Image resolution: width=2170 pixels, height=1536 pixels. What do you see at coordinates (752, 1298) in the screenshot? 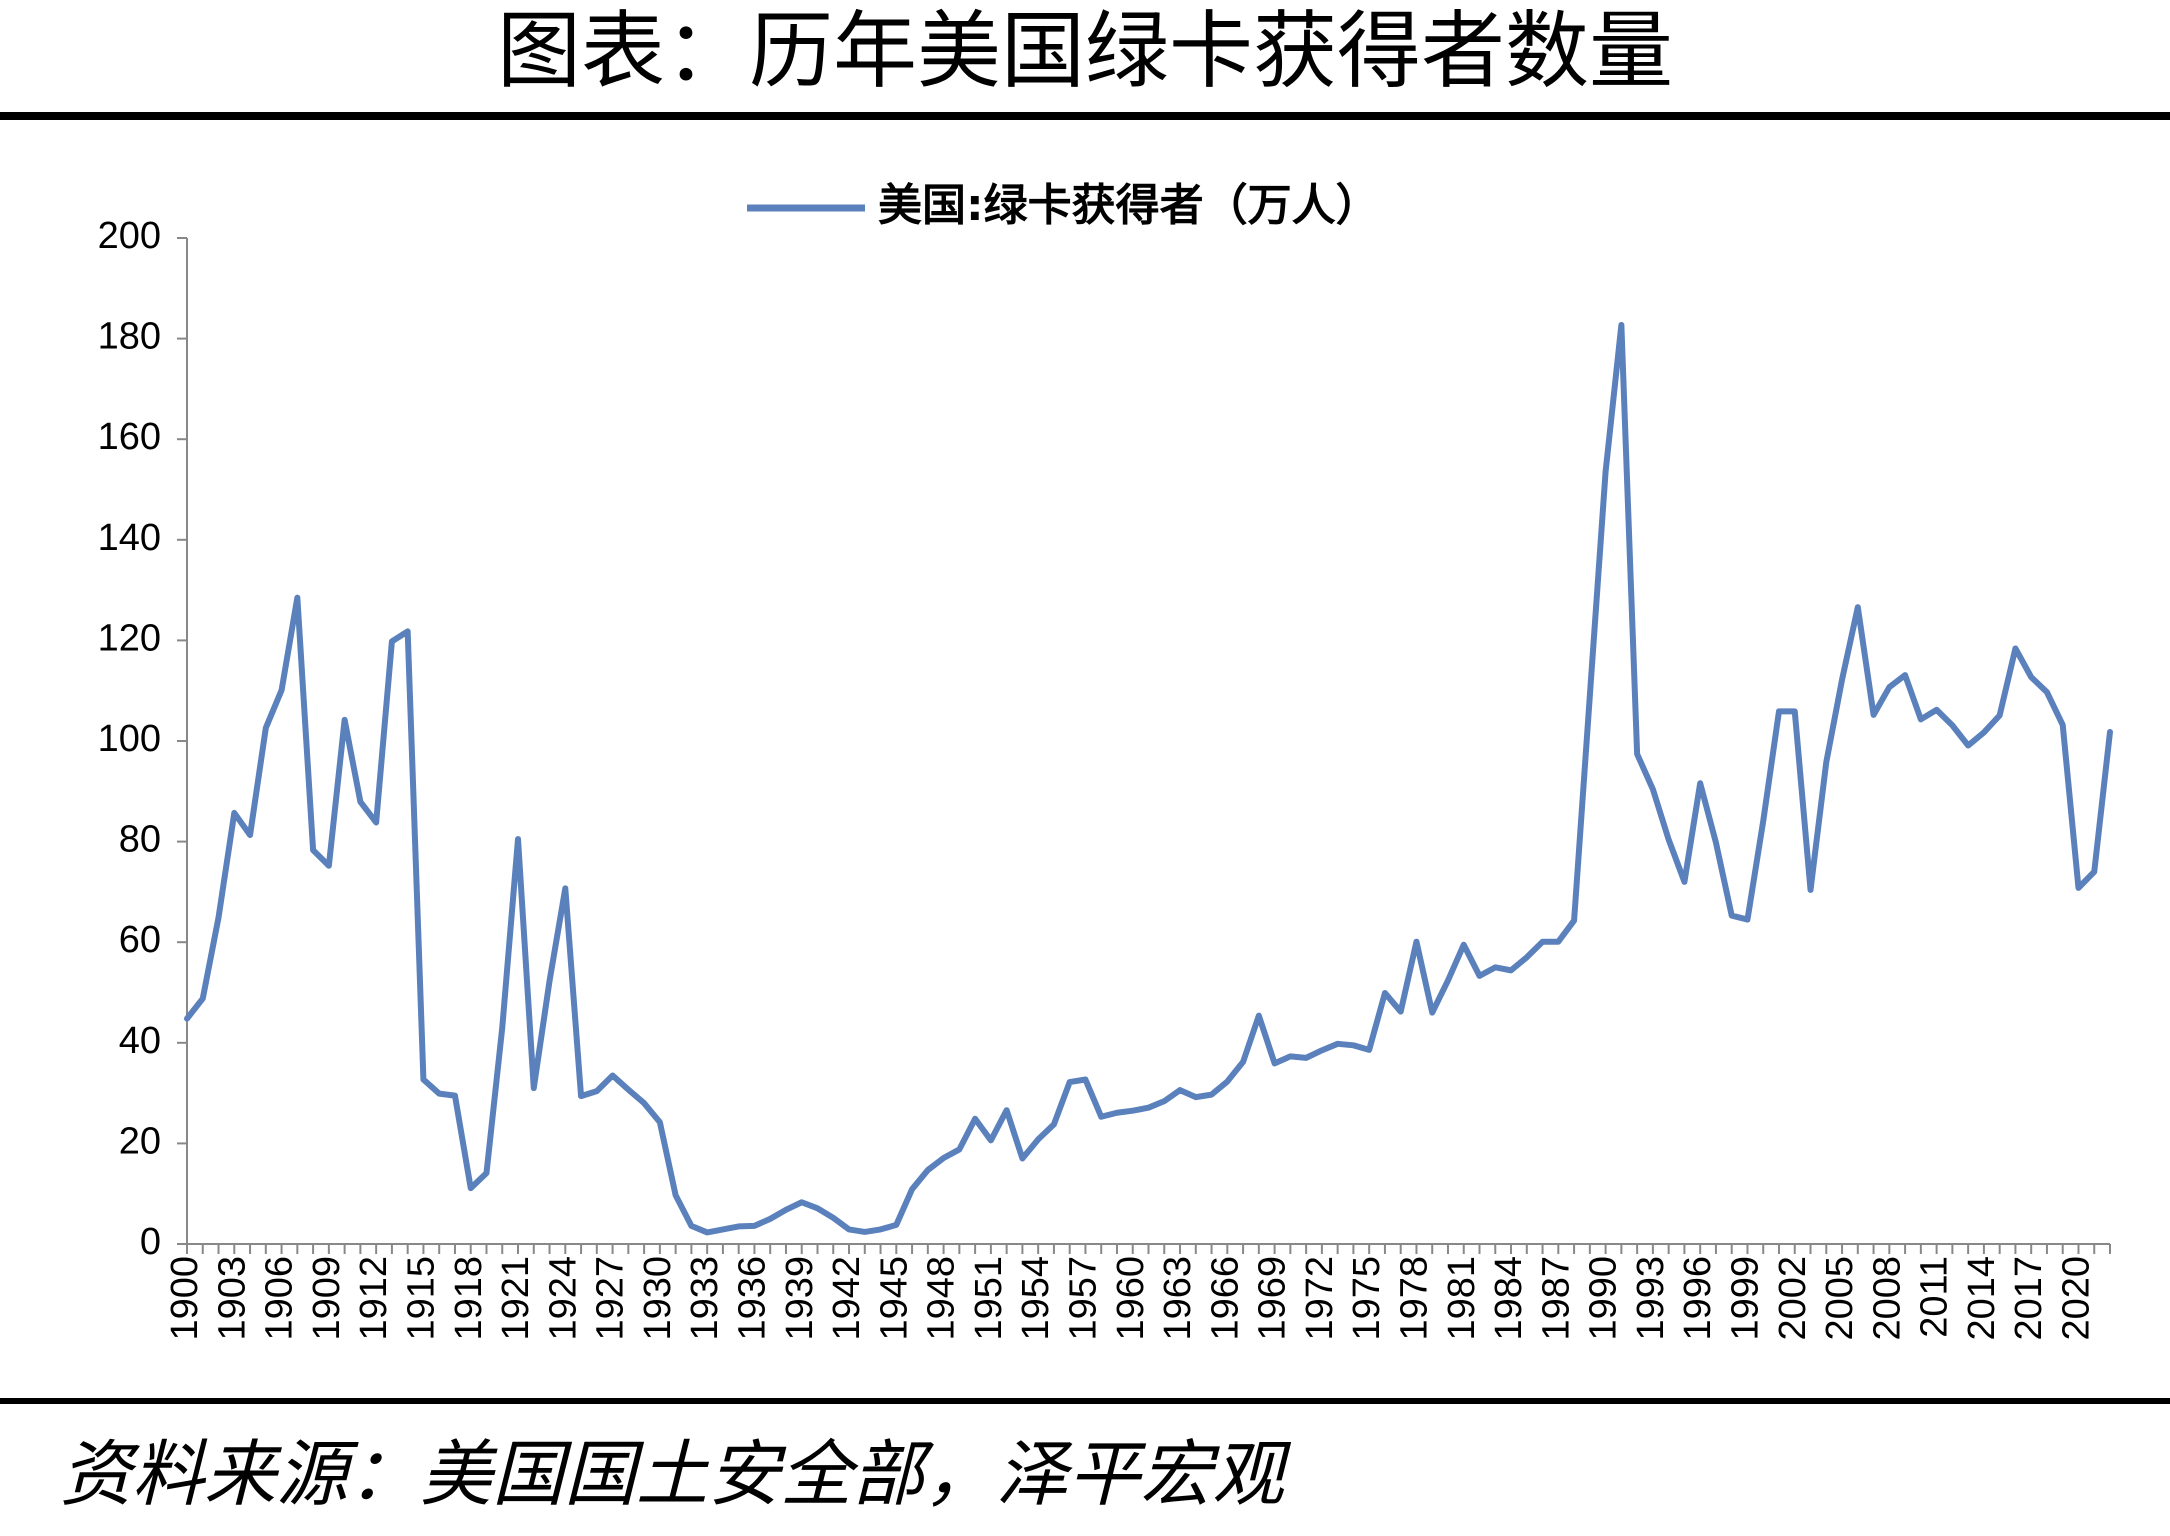
I see `x-tick-label: 1936` at bounding box center [752, 1298].